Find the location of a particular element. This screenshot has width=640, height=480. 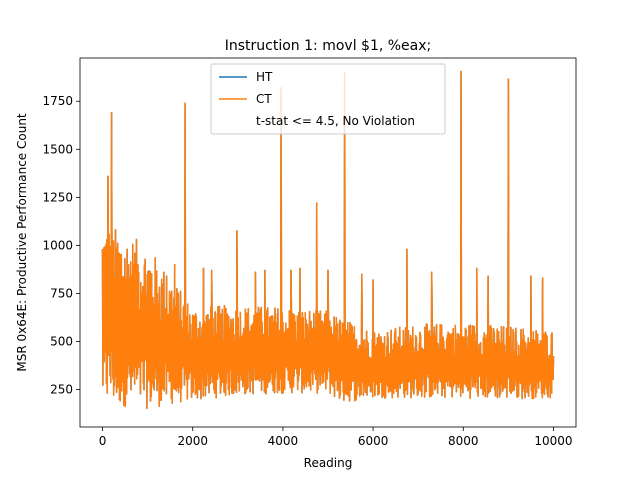

y-tick-label: 1000 is located at coordinates (57, 245).